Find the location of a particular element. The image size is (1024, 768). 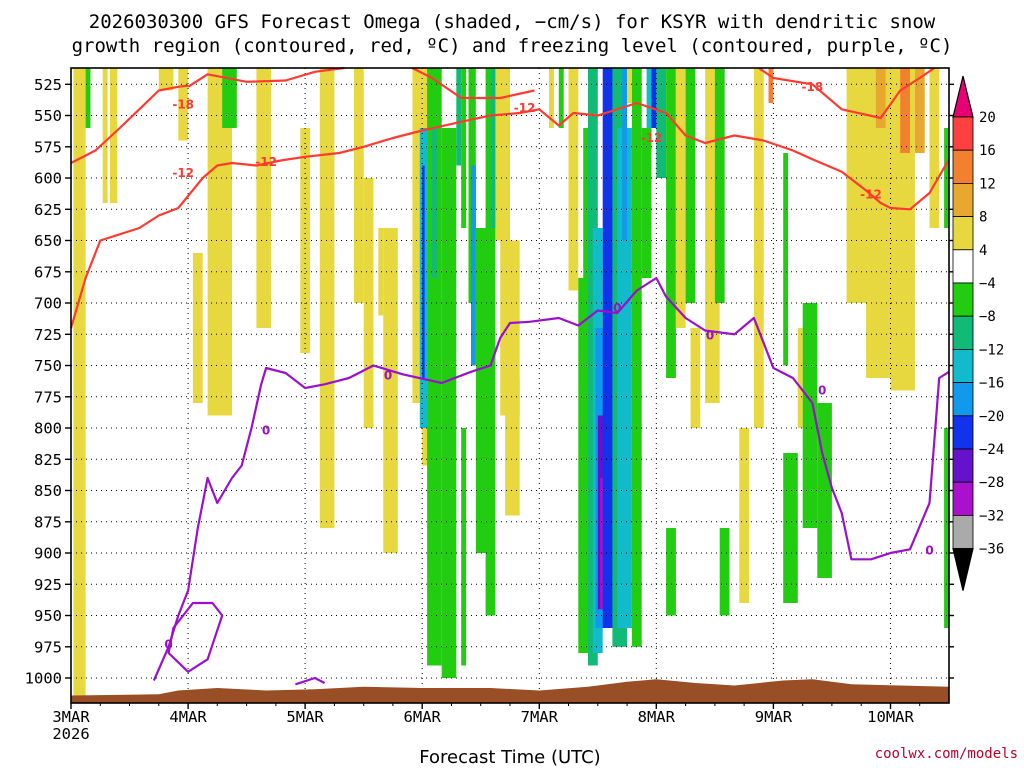

y-tick-label: 650 is located at coordinates (48, 241).